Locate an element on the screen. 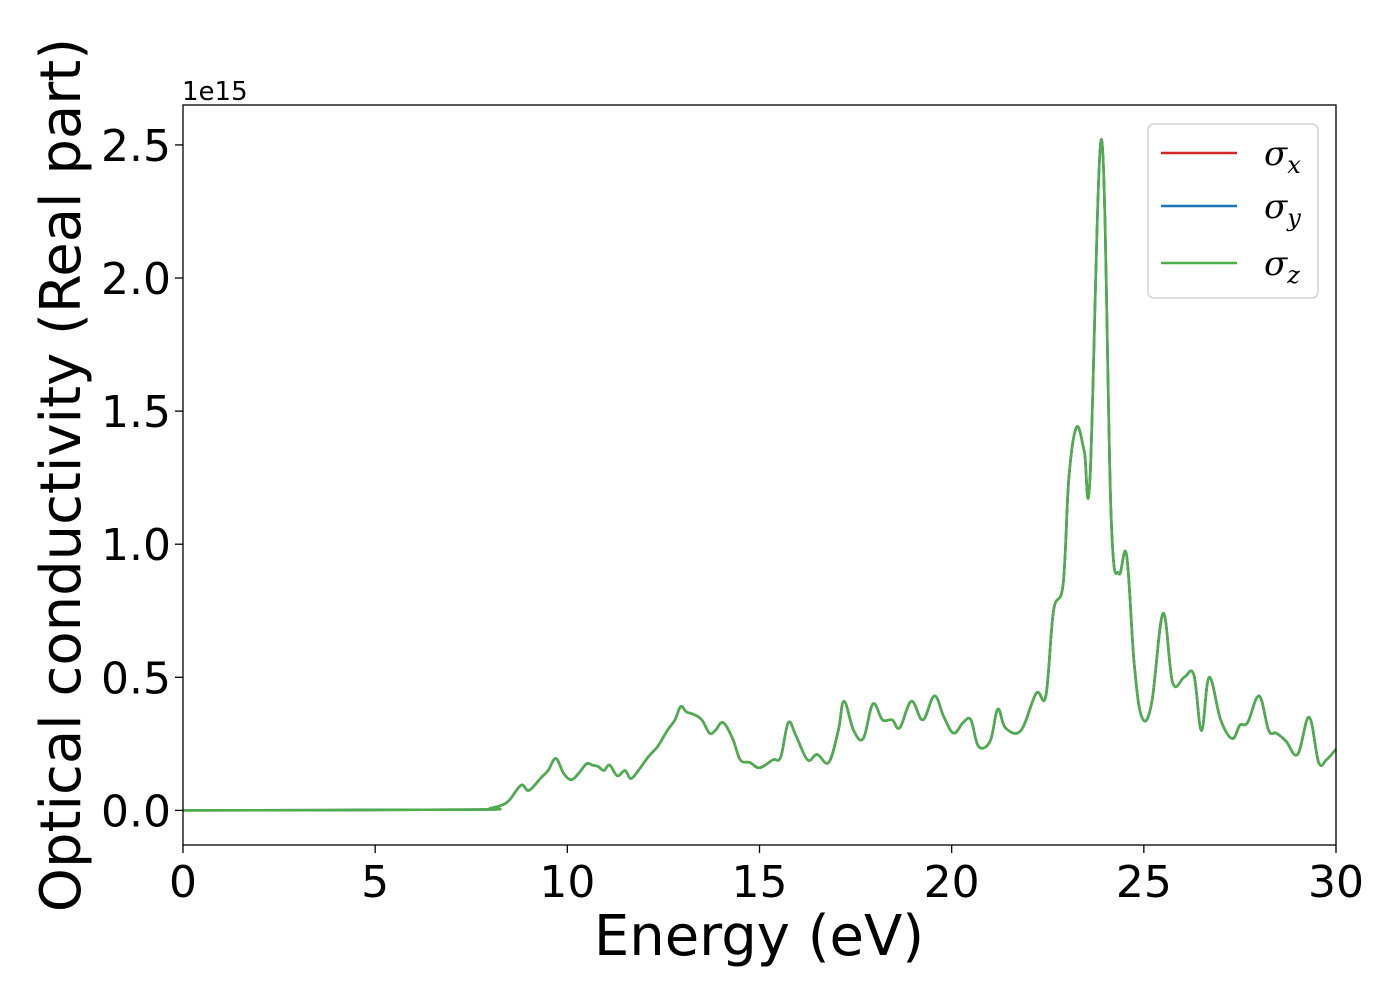  y-tick-label: 1.5 is located at coordinates (136, 412).